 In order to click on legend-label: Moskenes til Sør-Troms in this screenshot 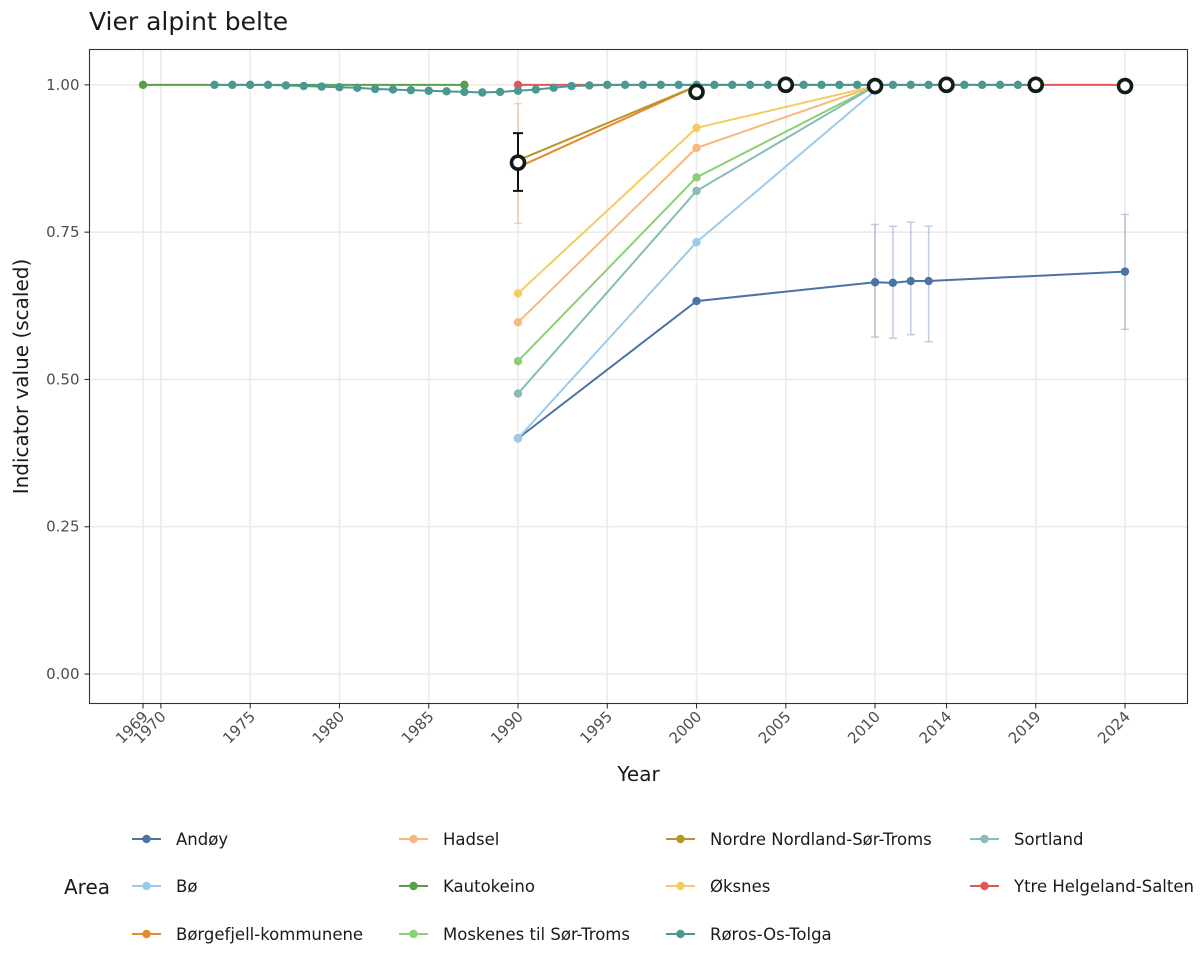, I will do `click(536, 934)`.